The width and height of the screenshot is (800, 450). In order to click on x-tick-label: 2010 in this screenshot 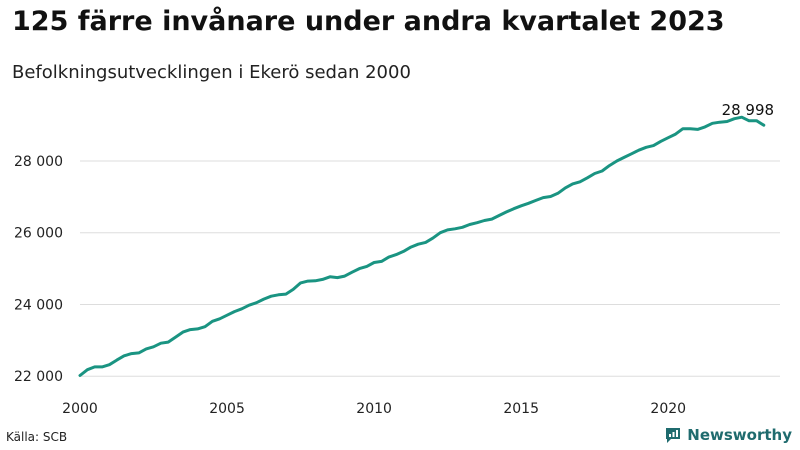, I will do `click(374, 409)`.